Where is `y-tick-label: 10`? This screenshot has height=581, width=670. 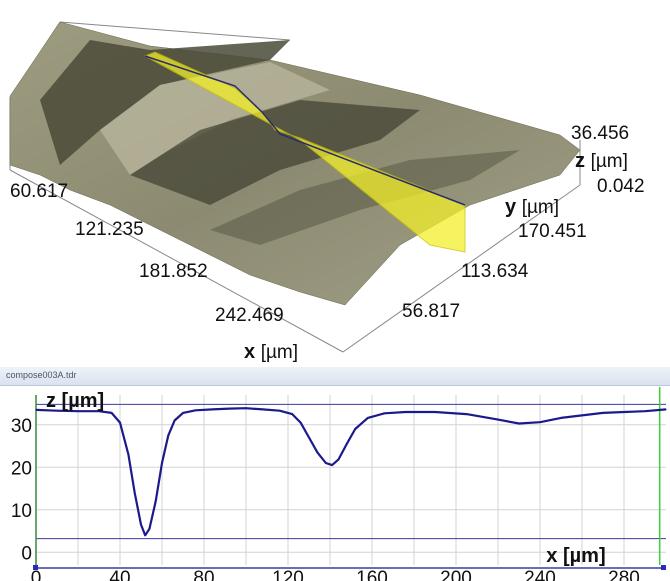
y-tick-label: 10 is located at coordinates (21, 511).